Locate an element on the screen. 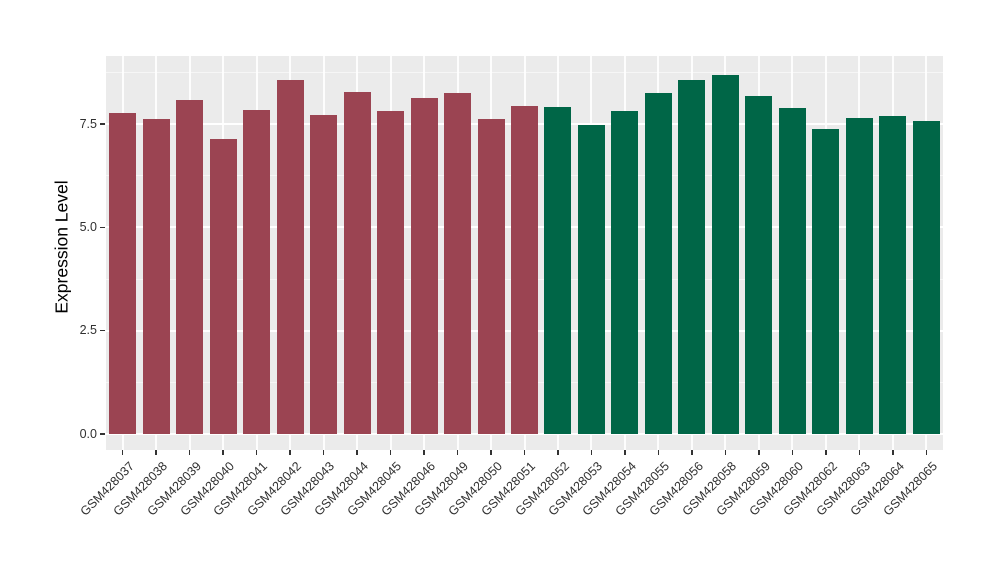 Image resolution: width=1000 pixels, height=580 pixels. bar-GSM428059 is located at coordinates (759, 264).